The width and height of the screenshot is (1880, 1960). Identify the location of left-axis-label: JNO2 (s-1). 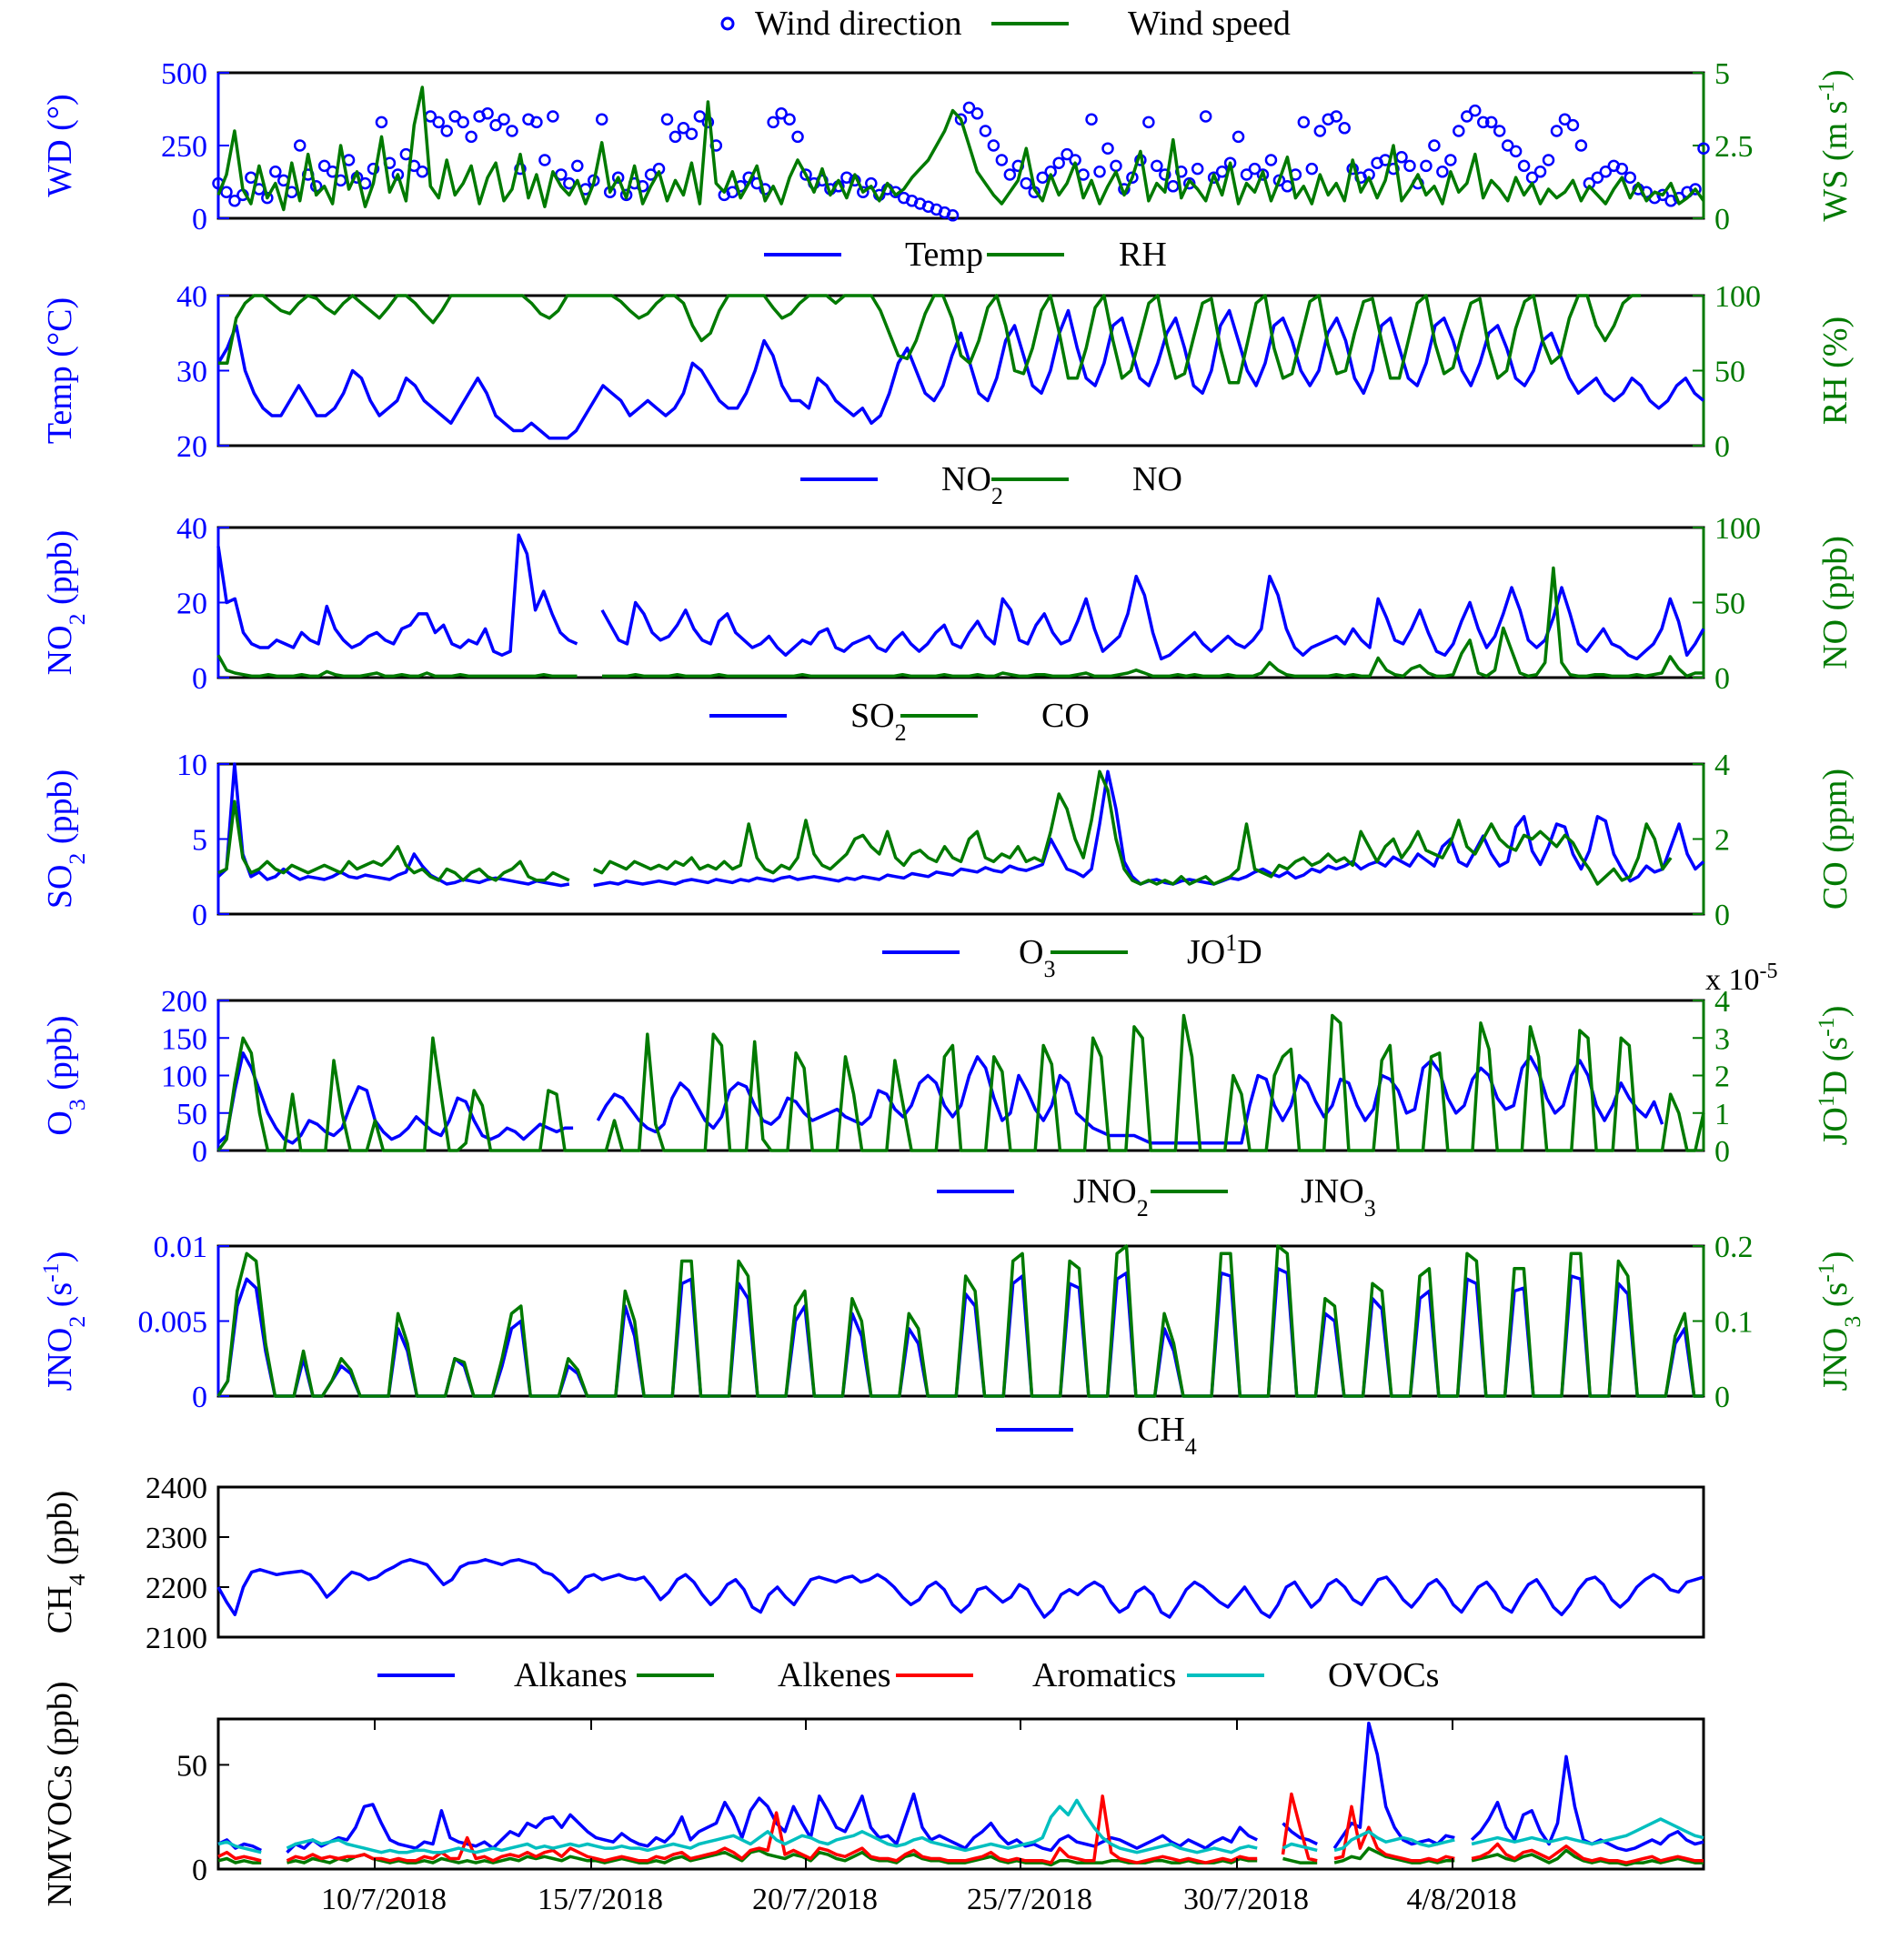
(63, 1321).